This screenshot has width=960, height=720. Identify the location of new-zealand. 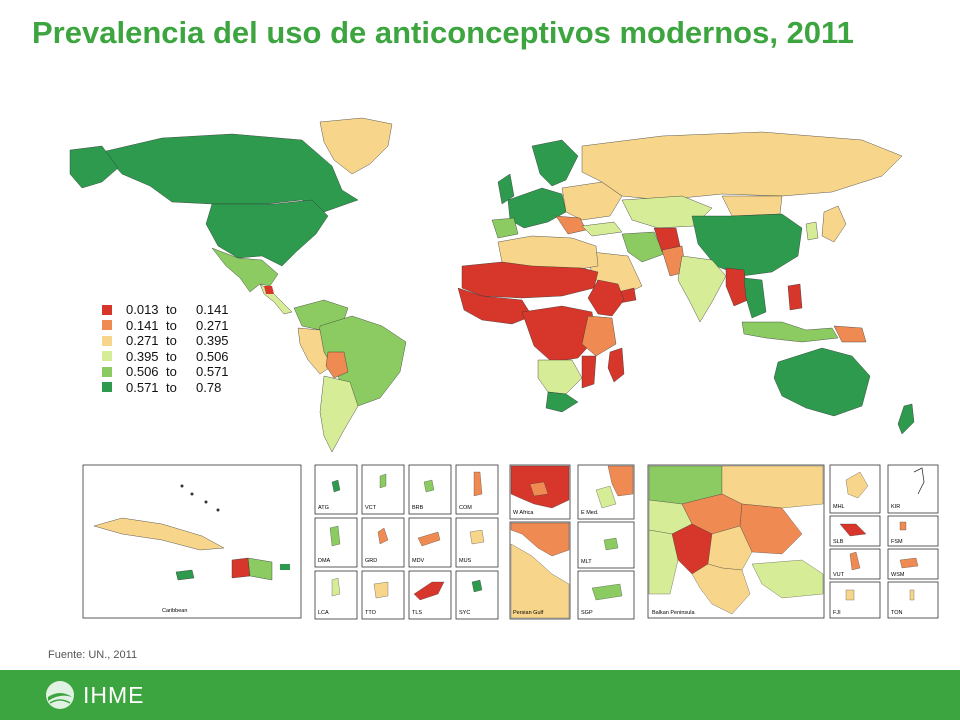
(906, 419).